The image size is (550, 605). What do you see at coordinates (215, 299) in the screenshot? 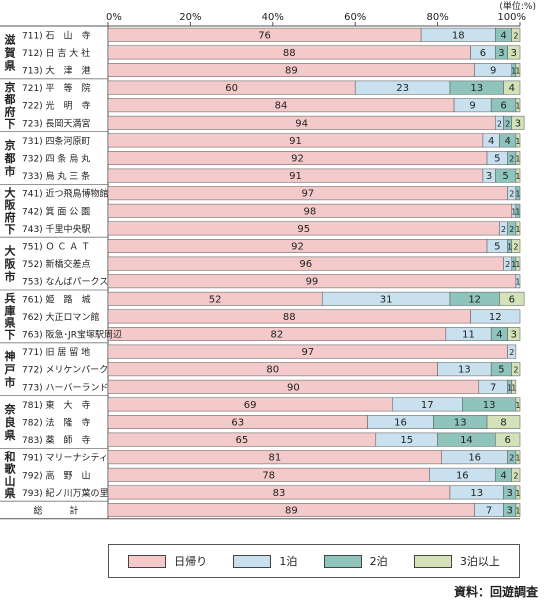
I see `data-label: 52` at bounding box center [215, 299].